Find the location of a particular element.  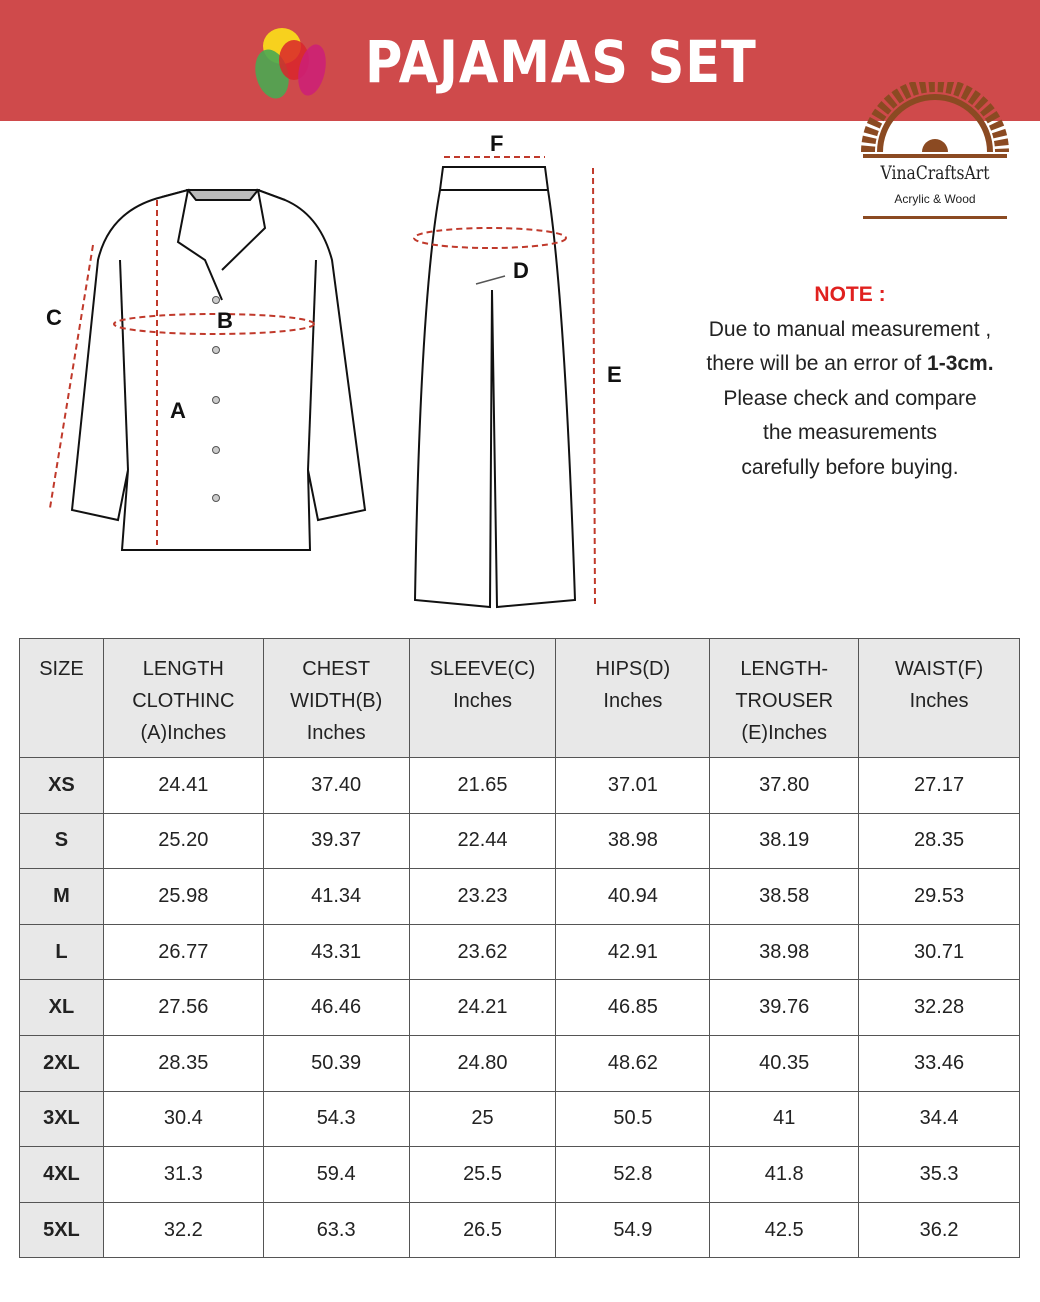

column-header: SLEEVE(C) Inches is located at coordinates (482, 698).